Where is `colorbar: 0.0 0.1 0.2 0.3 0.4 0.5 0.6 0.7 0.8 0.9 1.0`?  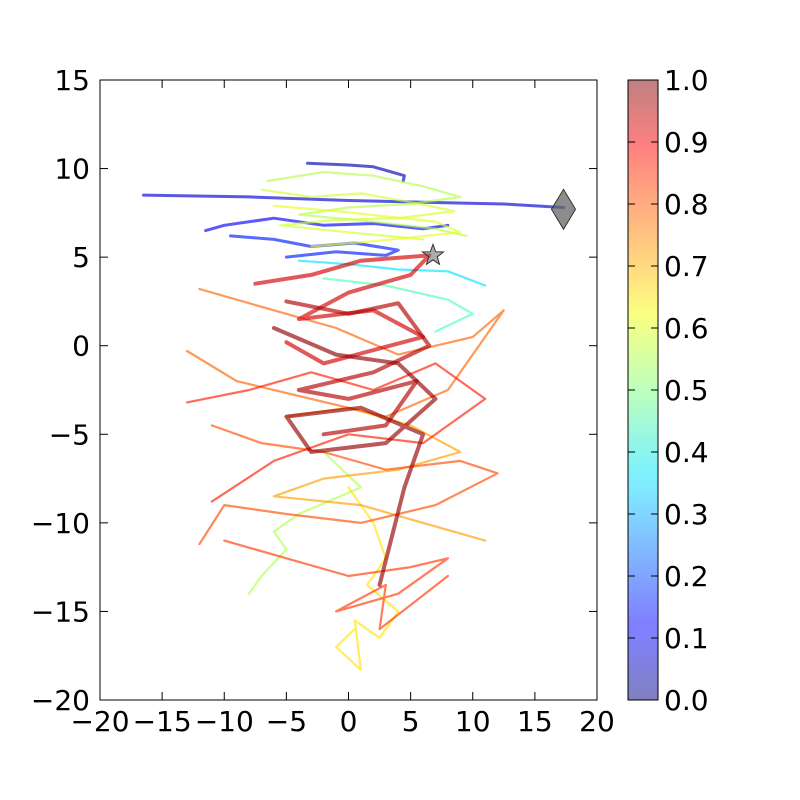 colorbar: 0.0 0.1 0.2 0.3 0.4 0.5 0.6 0.7 0.8 0.9 1.0 is located at coordinates (668, 390).